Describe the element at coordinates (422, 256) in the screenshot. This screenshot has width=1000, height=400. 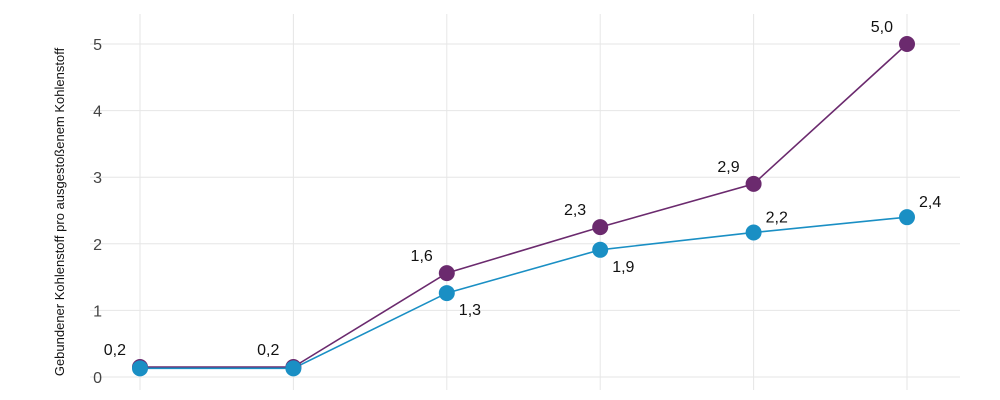
I see `data-label-series-1: 1,6` at that location.